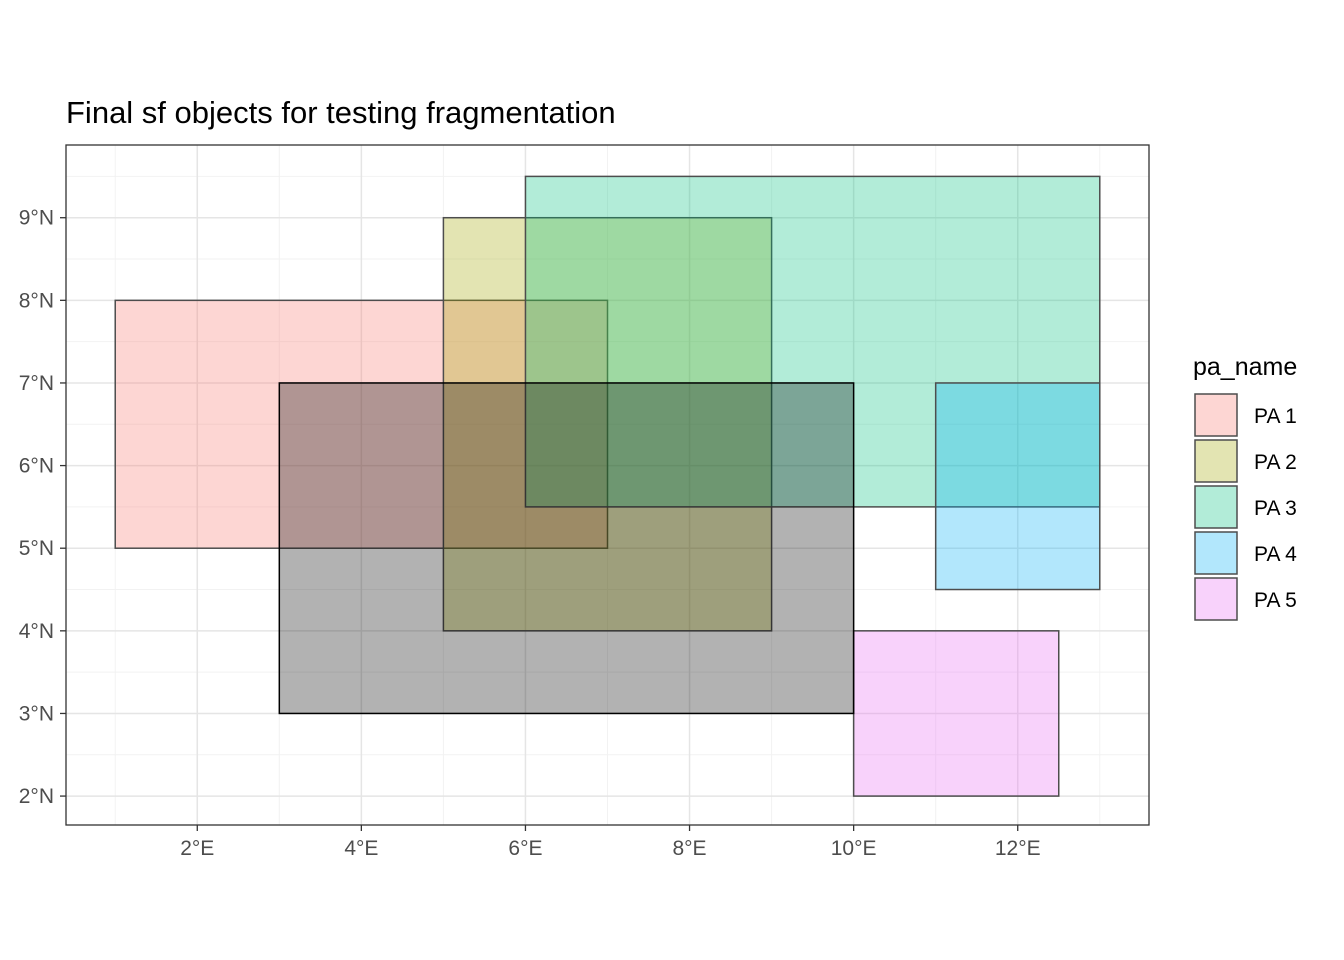 This screenshot has width=1344, height=960. Describe the element at coordinates (689, 848) in the screenshot. I see `x-tick-label: 8°E` at that location.